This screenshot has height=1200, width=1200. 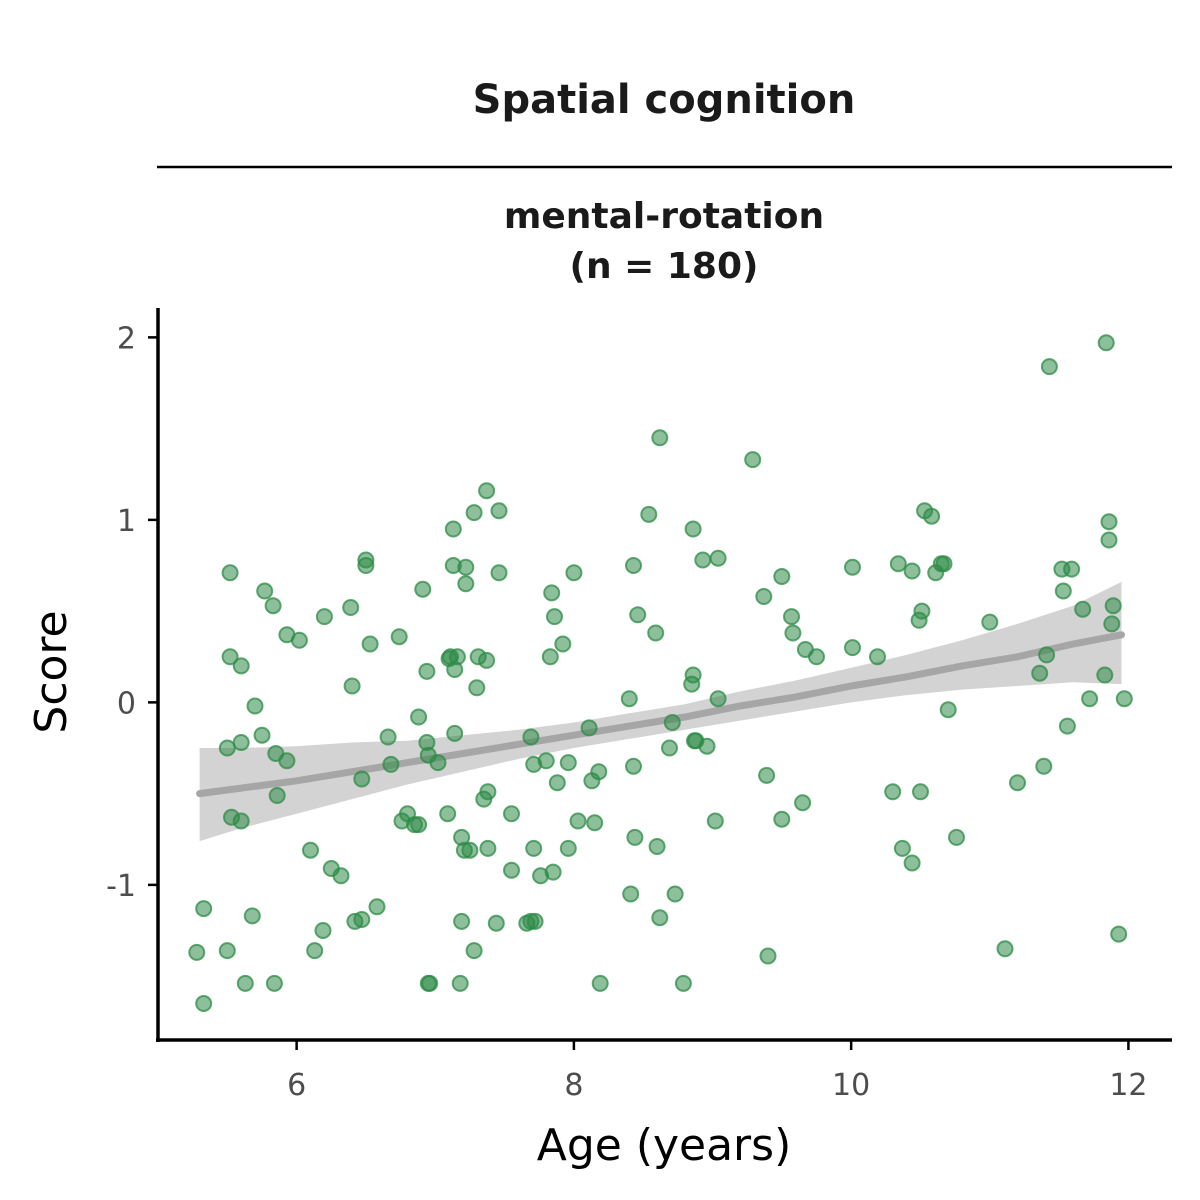 What do you see at coordinates (664, 100) in the screenshot?
I see `chart-title: Spatial cognition` at bounding box center [664, 100].